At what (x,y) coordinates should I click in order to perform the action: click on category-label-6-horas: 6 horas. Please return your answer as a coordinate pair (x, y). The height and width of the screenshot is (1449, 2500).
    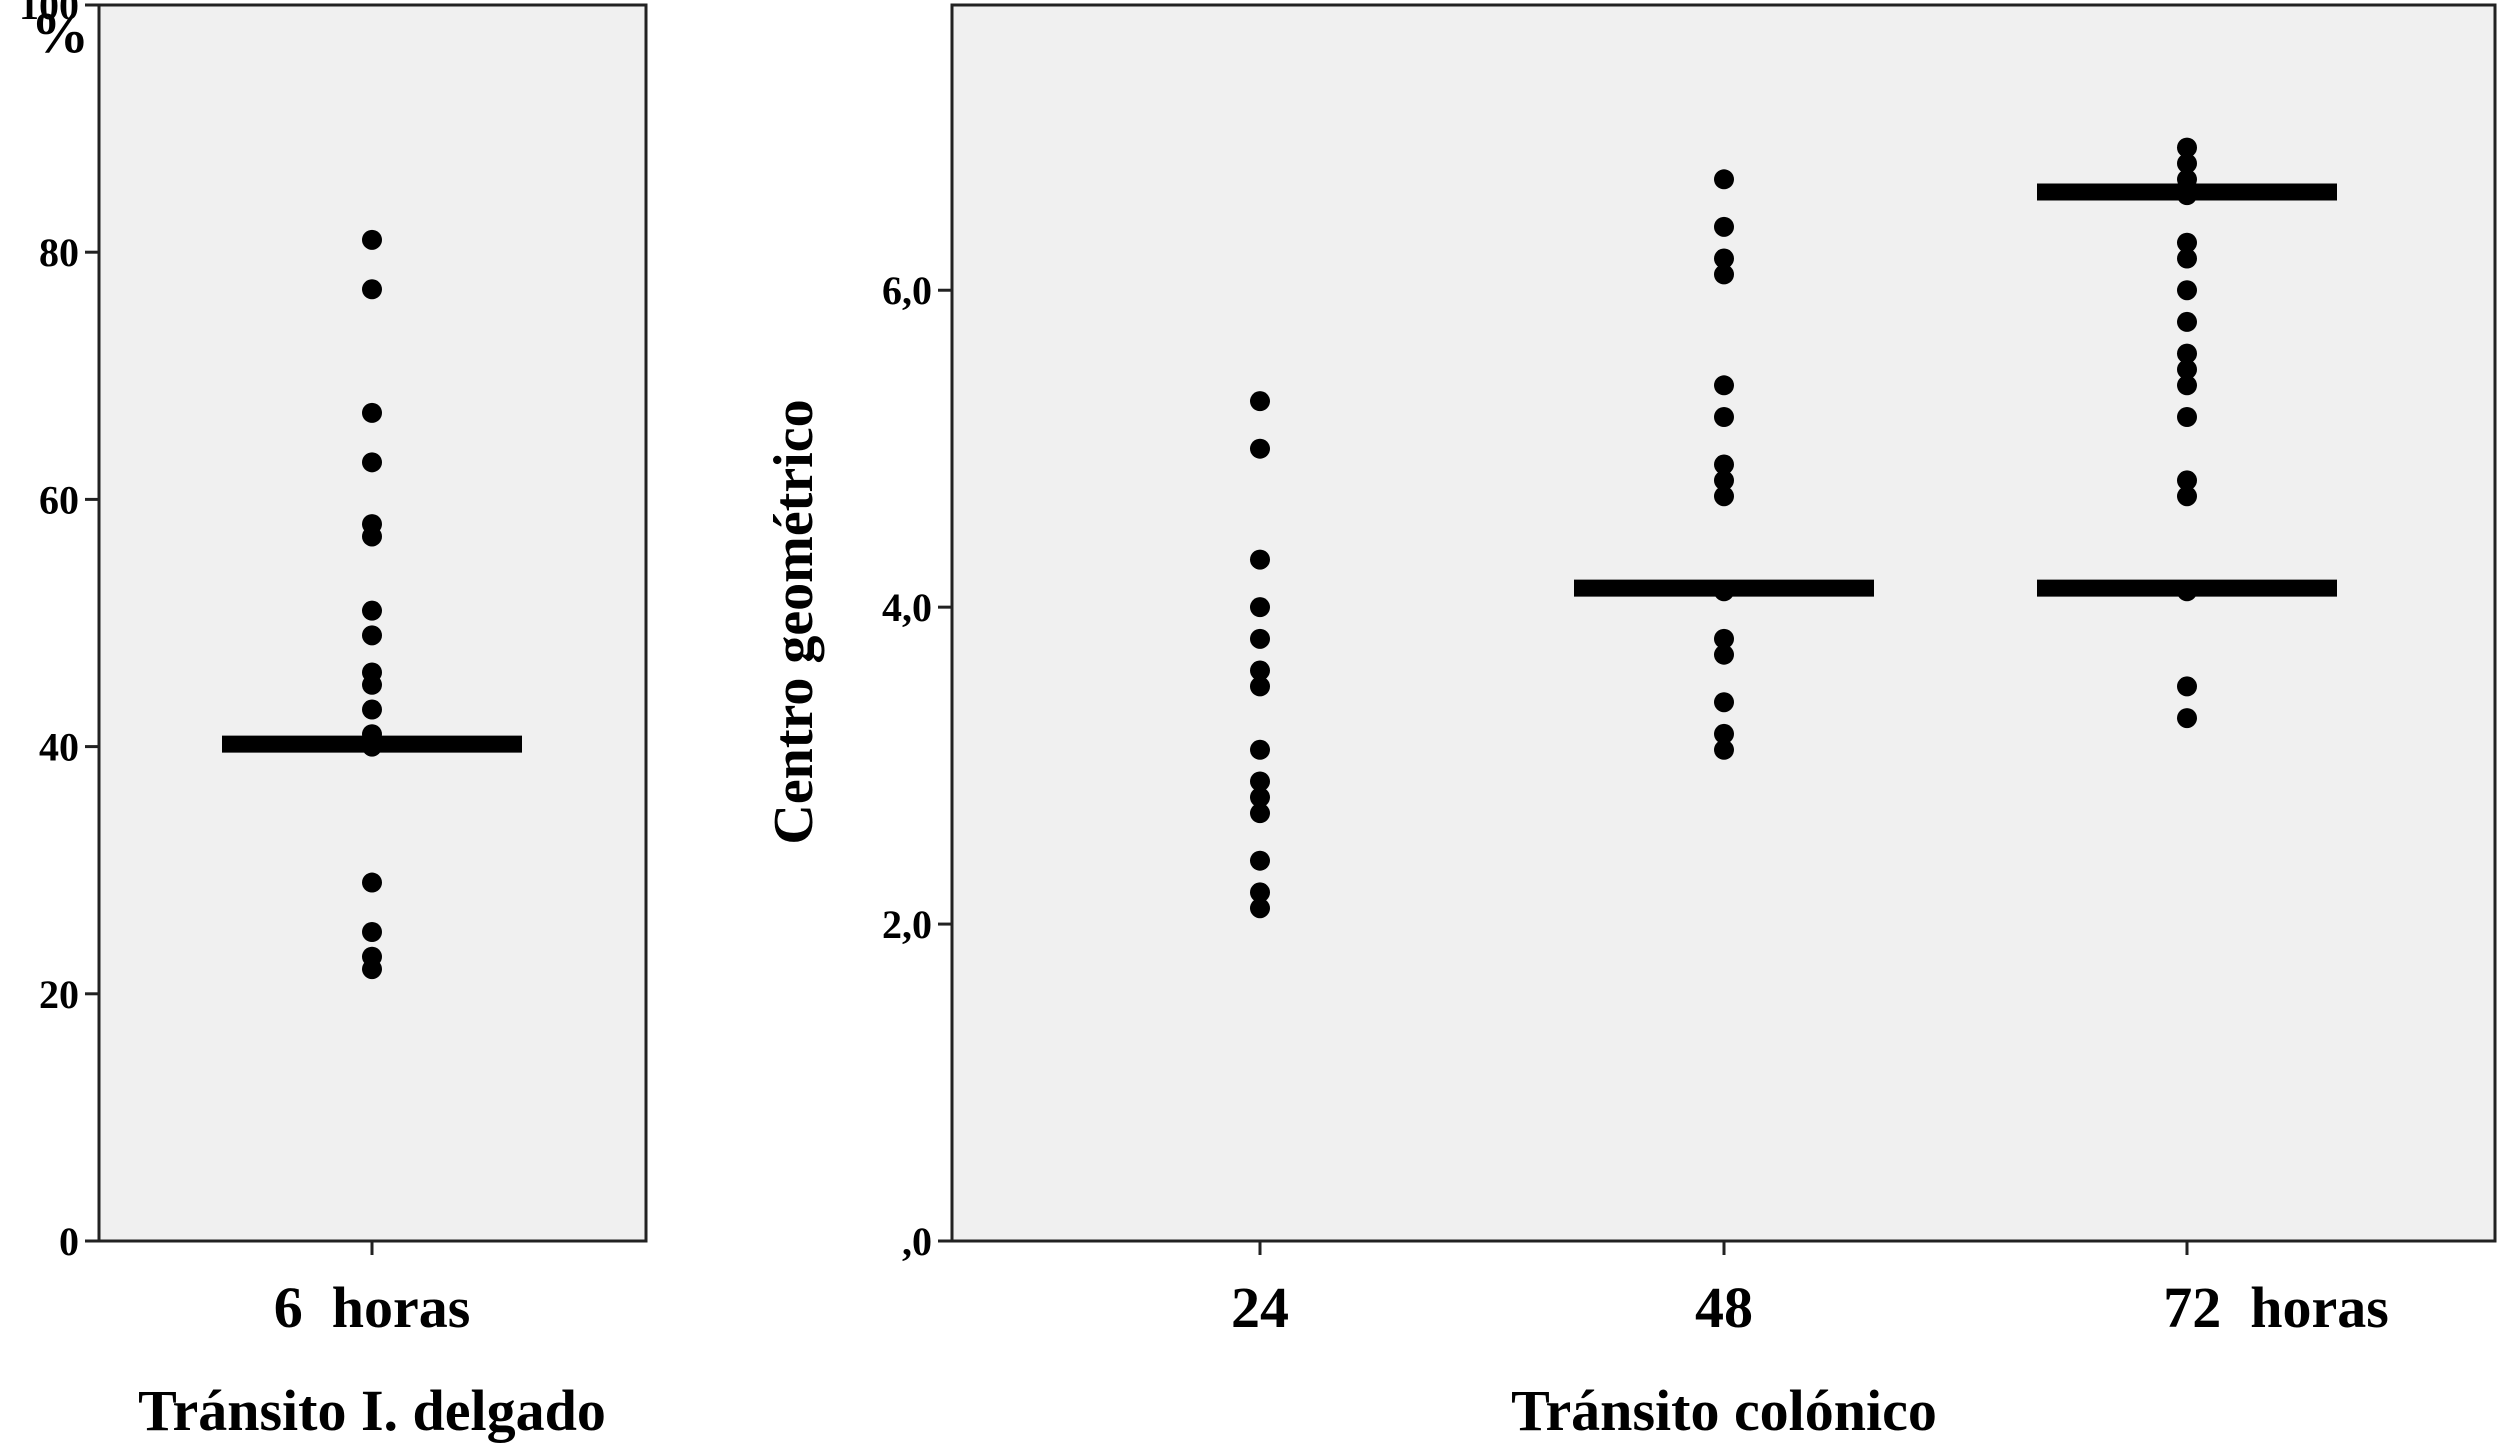
    Looking at the image, I should click on (372, 1307).